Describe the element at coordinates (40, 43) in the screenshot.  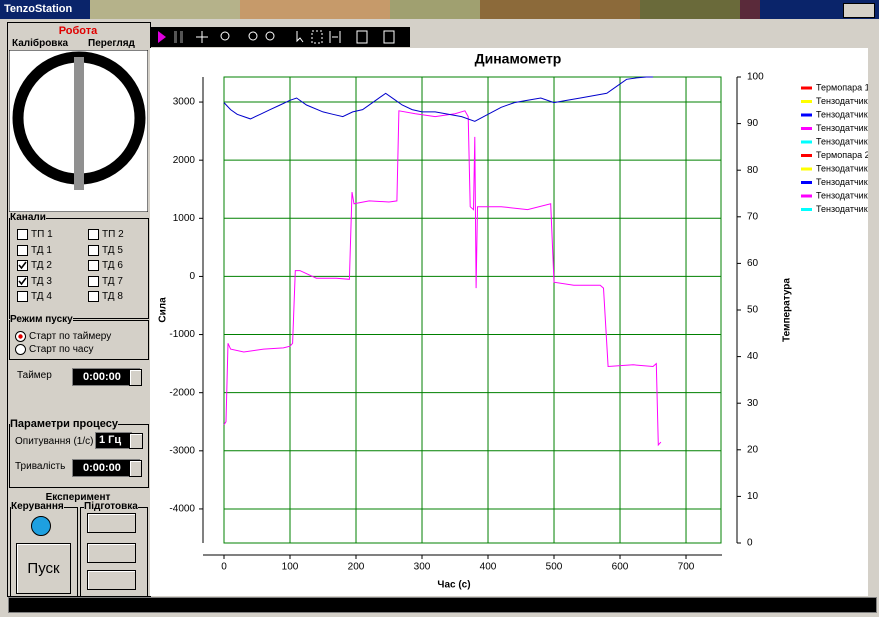
I see `tab: Калібровка` at that location.